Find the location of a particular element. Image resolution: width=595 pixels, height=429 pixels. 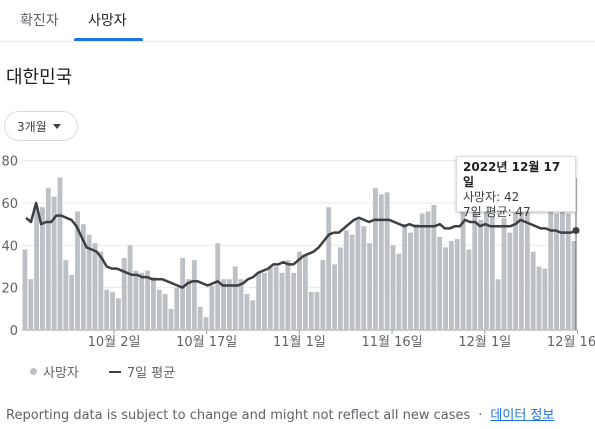

x-tick-label: 10월 17일 is located at coordinates (206, 342).